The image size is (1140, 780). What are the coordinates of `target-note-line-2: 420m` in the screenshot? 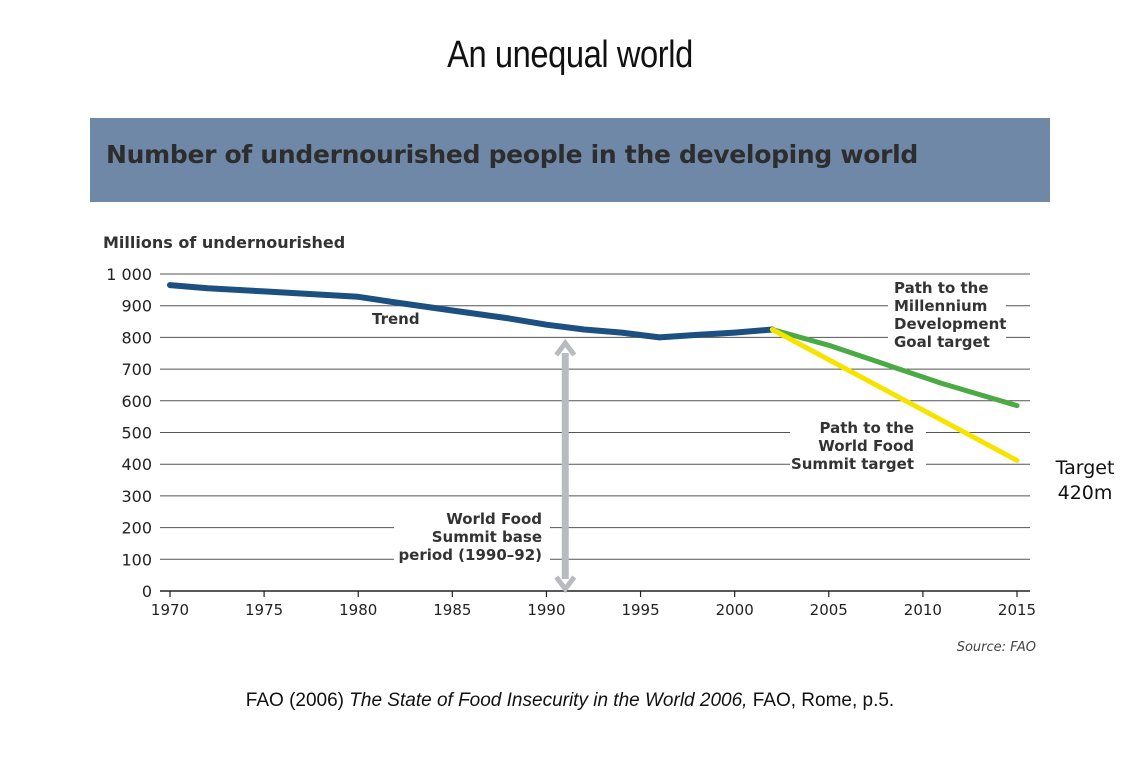 It's located at (1085, 493).